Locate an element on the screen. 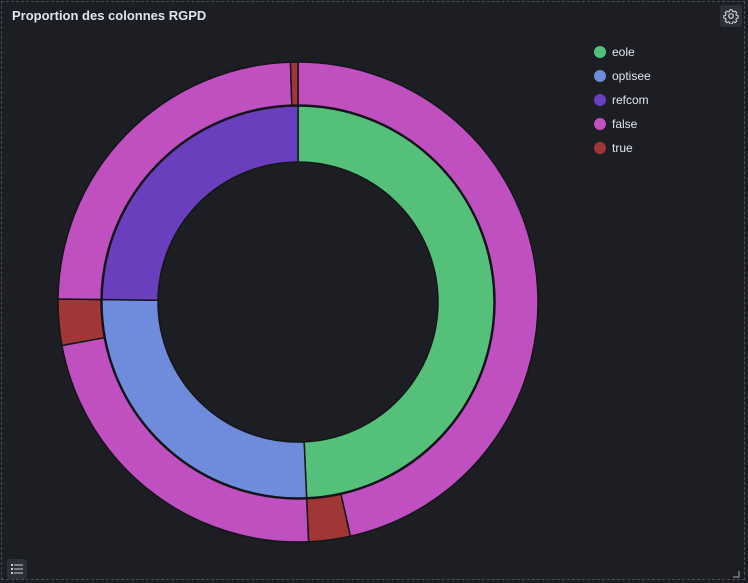 The height and width of the screenshot is (583, 748). list-icon is located at coordinates (17, 569).